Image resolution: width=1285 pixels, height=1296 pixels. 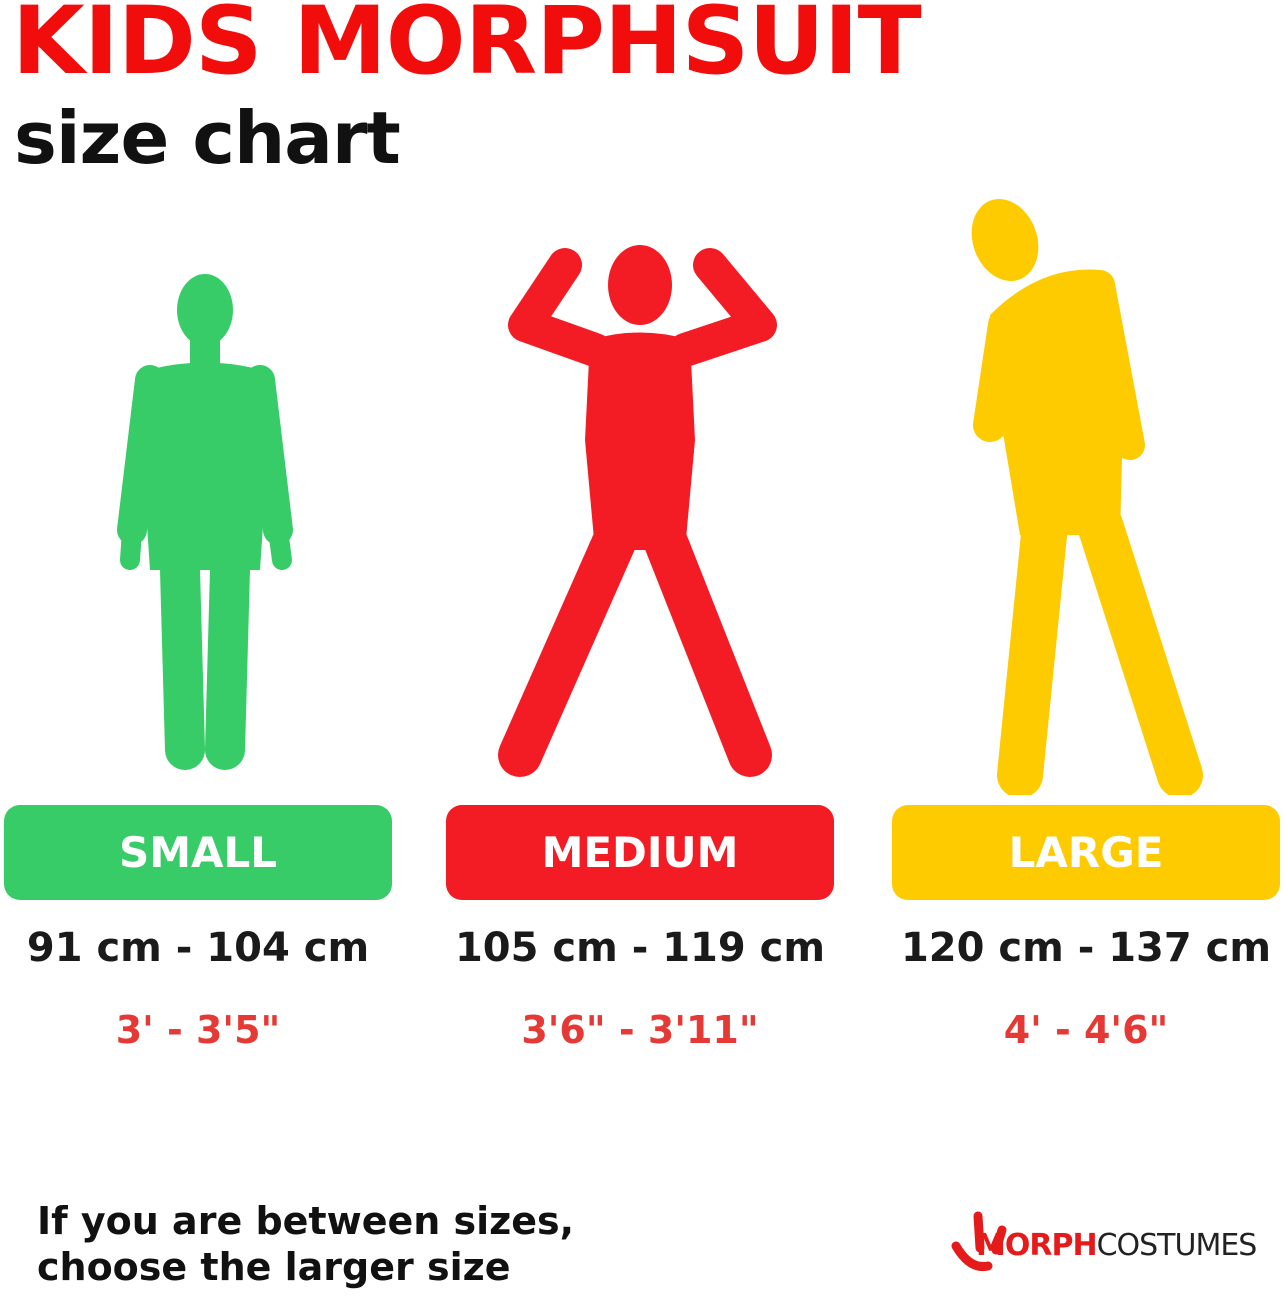 I want to click on logo-text-light: COSTUMES, so click(x=1177, y=1245).